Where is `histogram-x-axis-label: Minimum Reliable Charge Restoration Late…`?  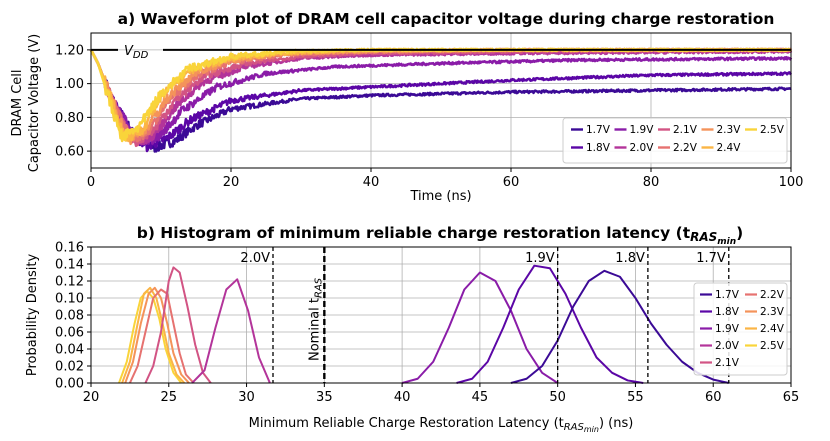
histogram-x-axis-label: Minimum Reliable Charge Restoration Late… is located at coordinates (441, 425).